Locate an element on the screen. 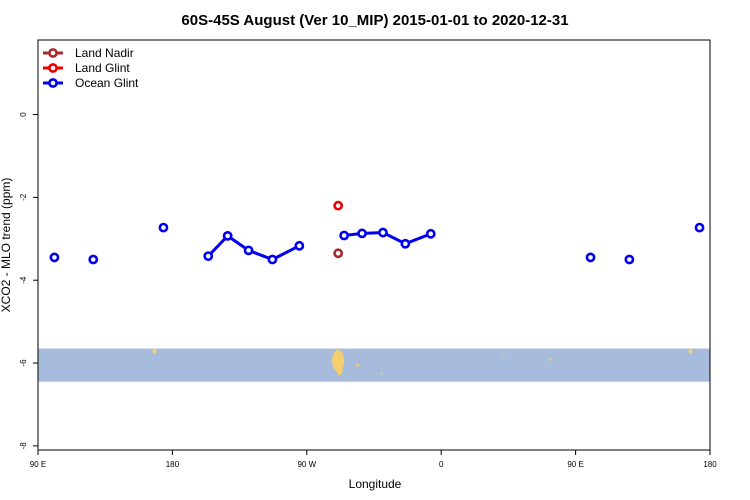 Image resolution: width=750 pixels, height=500 pixels. map-band is located at coordinates (374, 365).